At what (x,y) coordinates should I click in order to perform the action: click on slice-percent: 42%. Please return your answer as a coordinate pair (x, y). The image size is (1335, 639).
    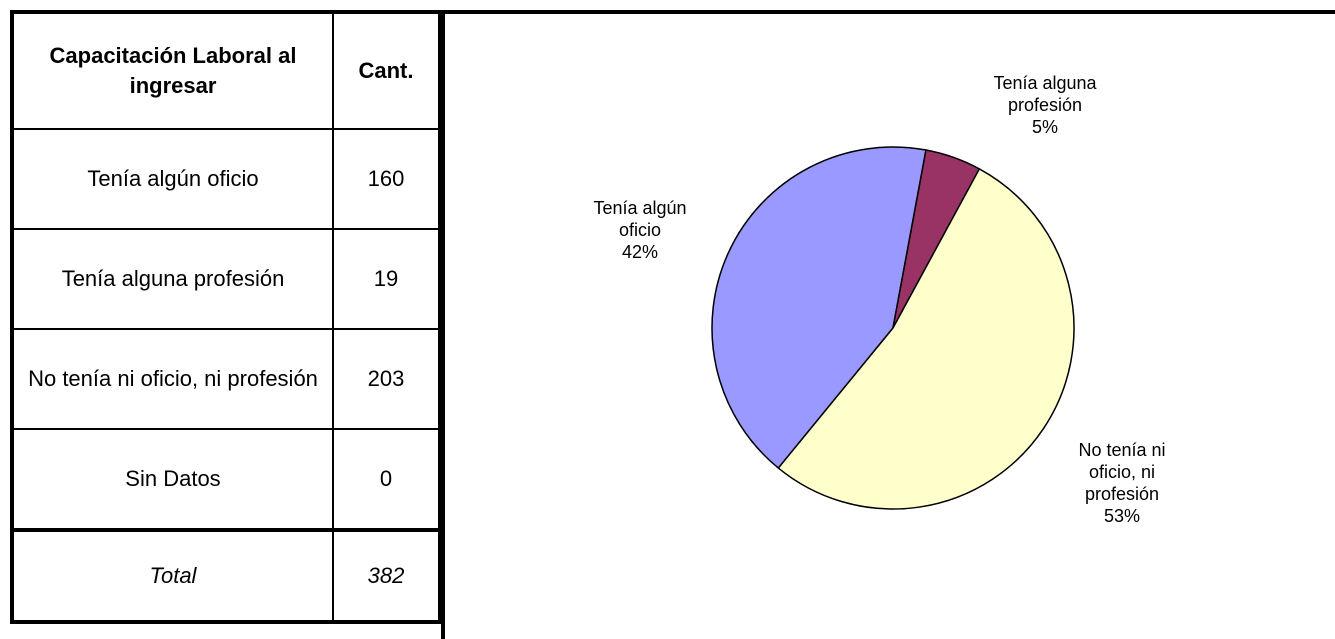
    Looking at the image, I should click on (640, 252).